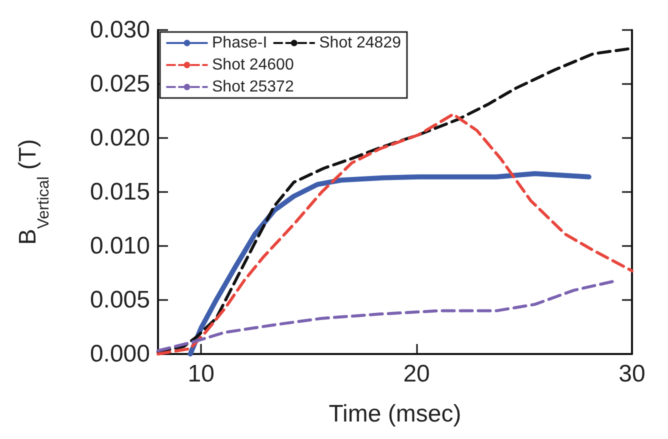 The width and height of the screenshot is (668, 439). What do you see at coordinates (240, 43) in the screenshot?
I see `legend-label: Phase-I` at bounding box center [240, 43].